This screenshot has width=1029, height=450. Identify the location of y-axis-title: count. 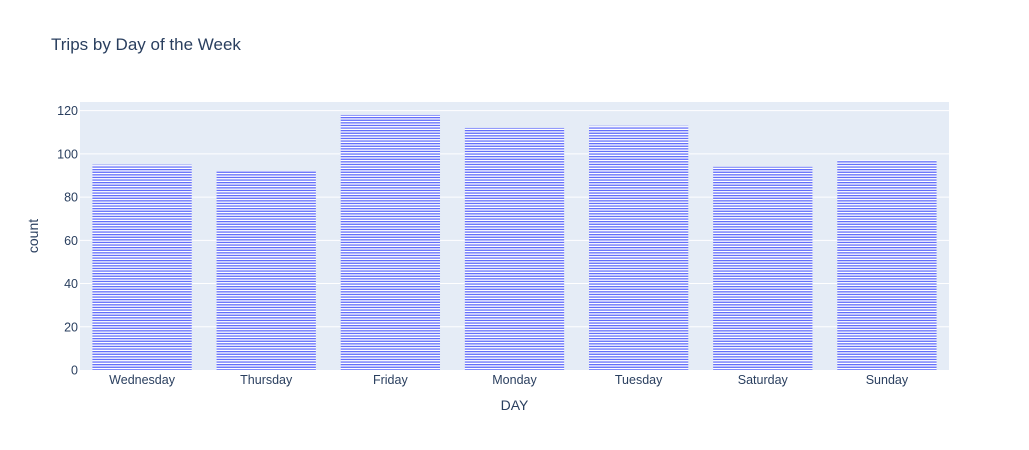
(33, 236).